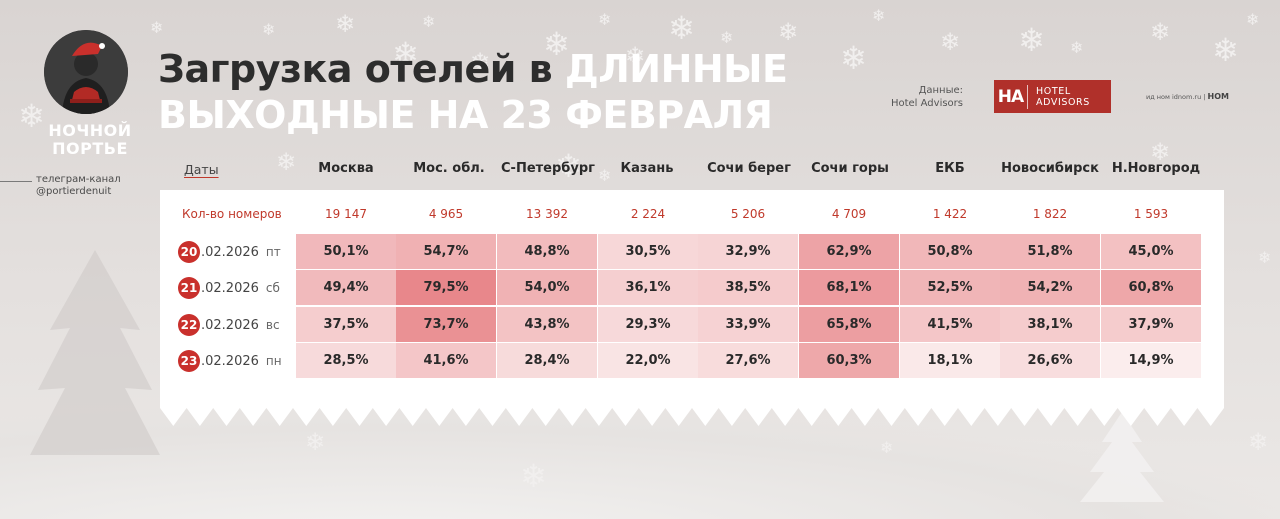 The height and width of the screenshot is (519, 1280). I want to click on occupancy-cell: 18,1%, so click(950, 360).